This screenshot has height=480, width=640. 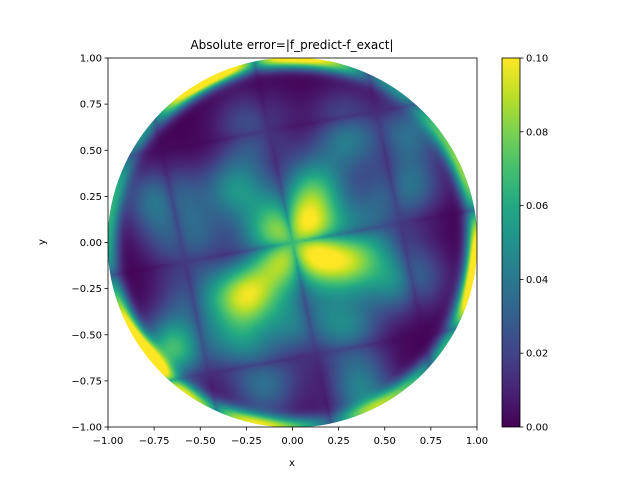 What do you see at coordinates (537, 206) in the screenshot?
I see `tick-label: 0.06` at bounding box center [537, 206].